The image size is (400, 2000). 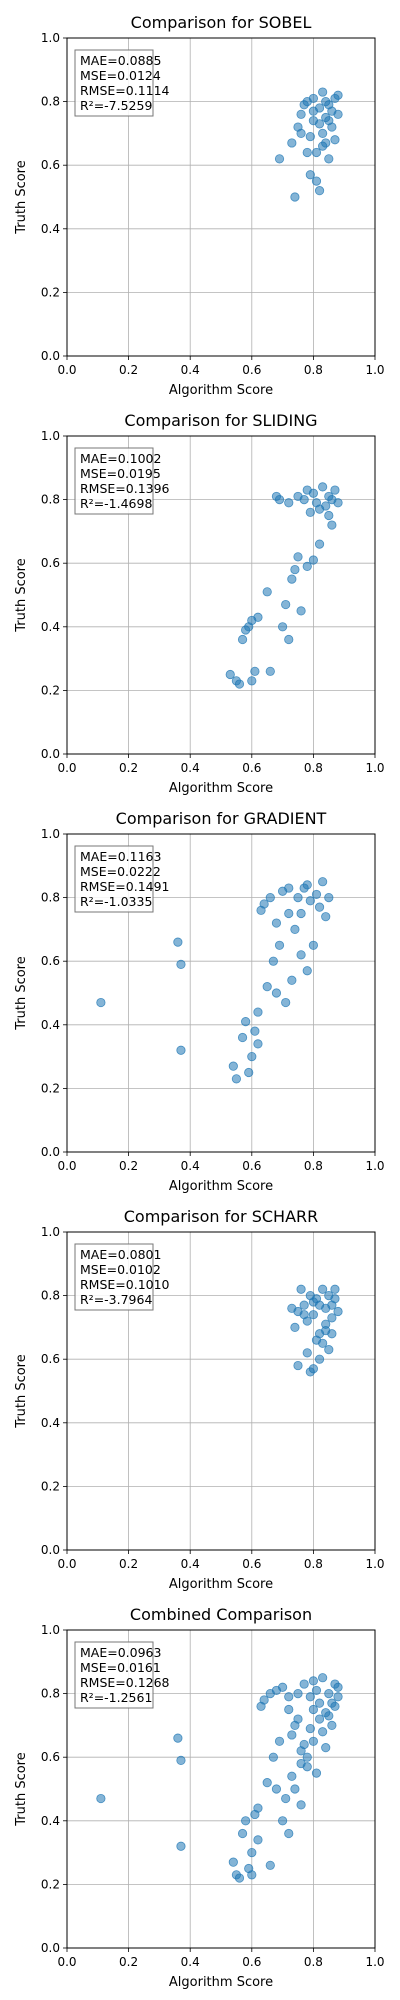 What do you see at coordinates (221, 1391) in the screenshot?
I see `axes-frame` at bounding box center [221, 1391].